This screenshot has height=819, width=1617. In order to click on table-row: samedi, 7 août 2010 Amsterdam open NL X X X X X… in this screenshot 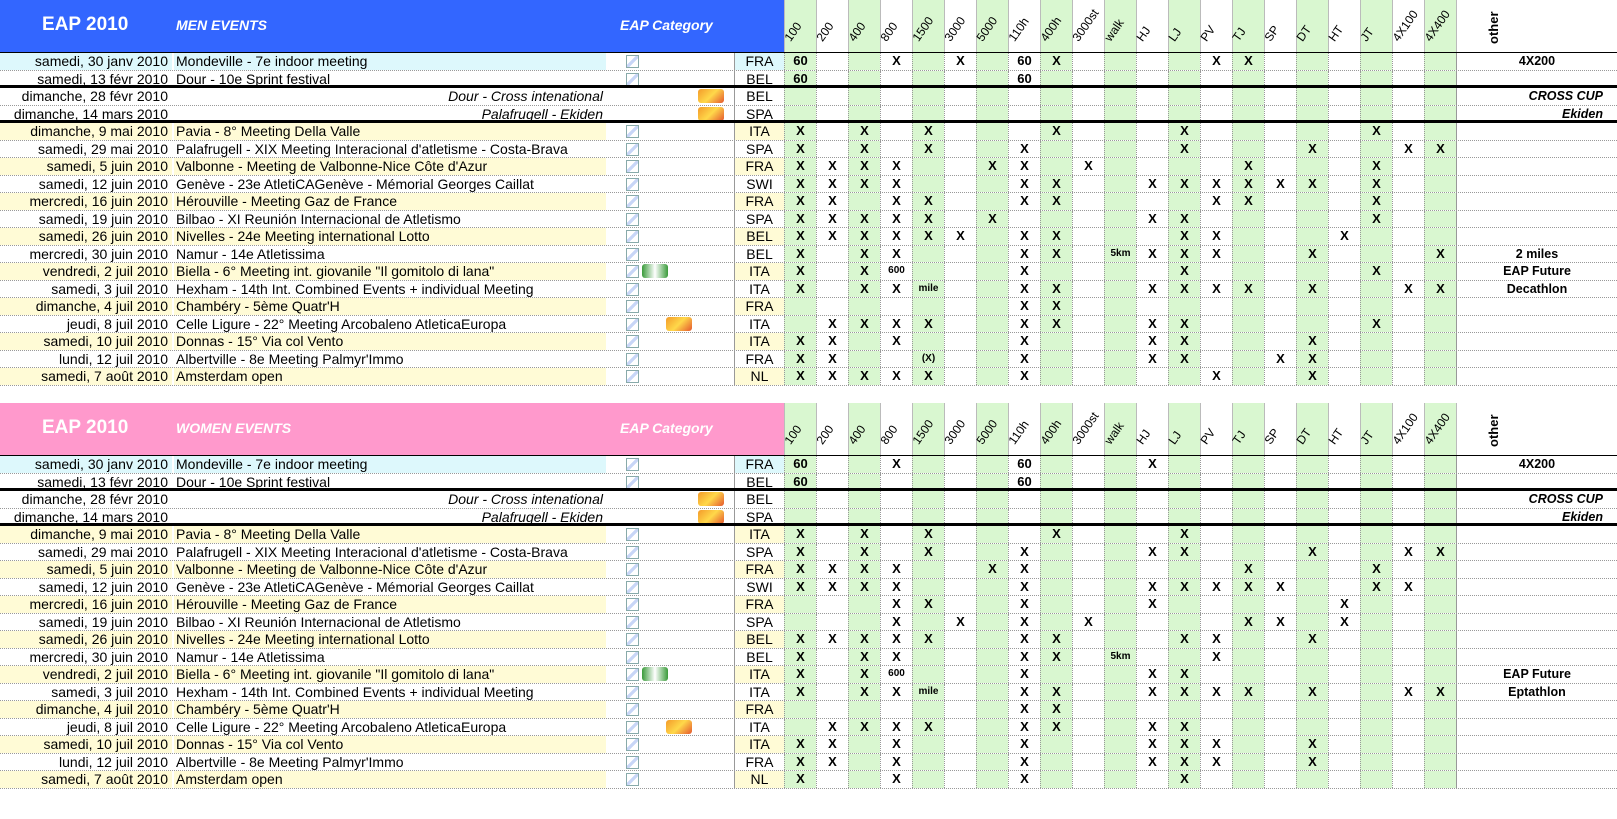, I will do `click(808, 377)`.